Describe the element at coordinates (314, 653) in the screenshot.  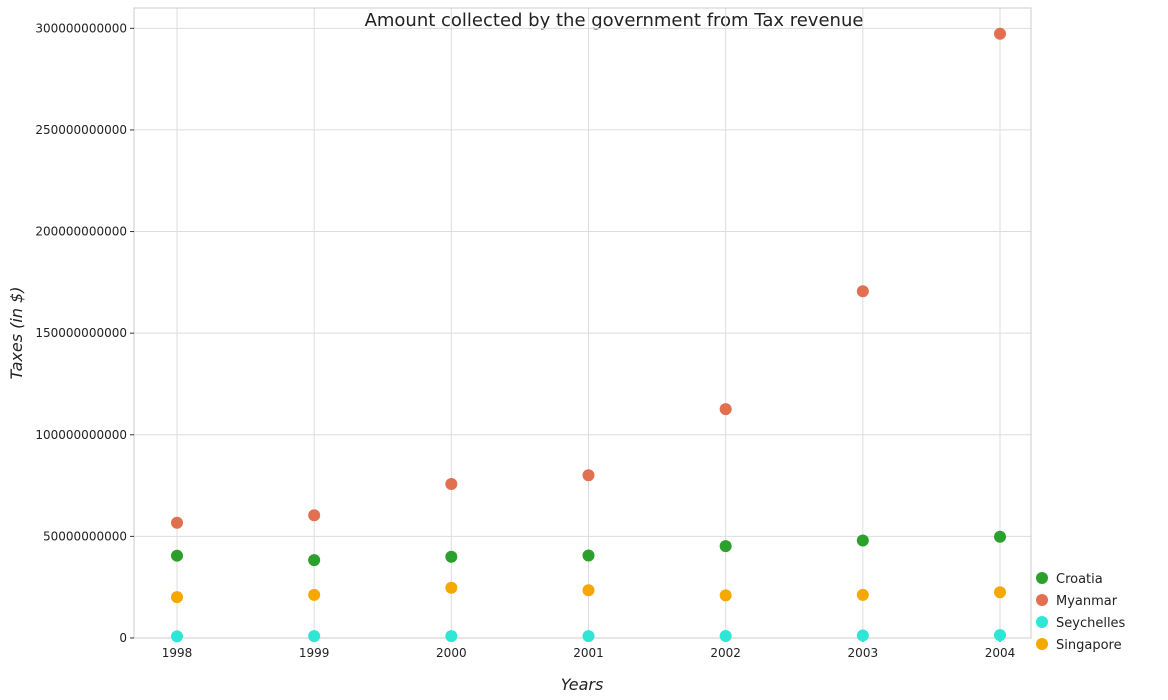
I see `x-tick-label: 1999` at that location.